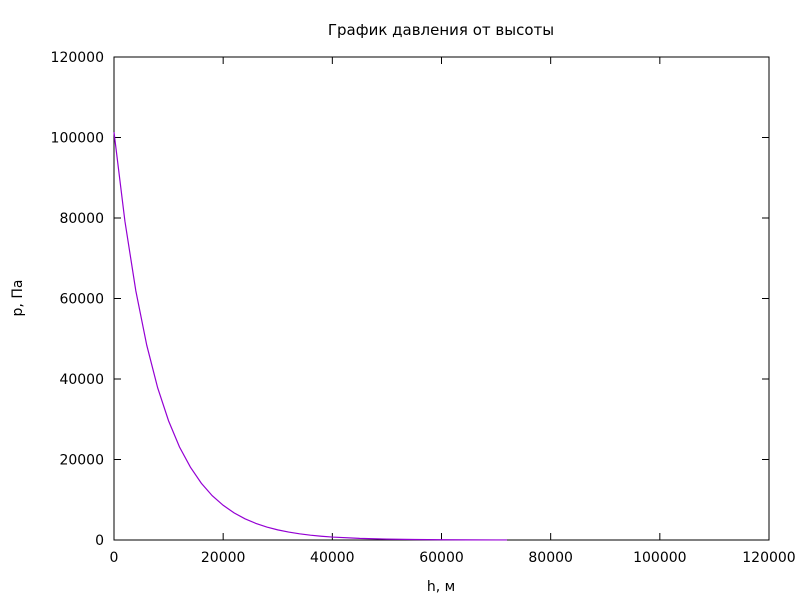  Describe the element at coordinates (114, 558) in the screenshot. I see `x-tick-label: 0` at that location.